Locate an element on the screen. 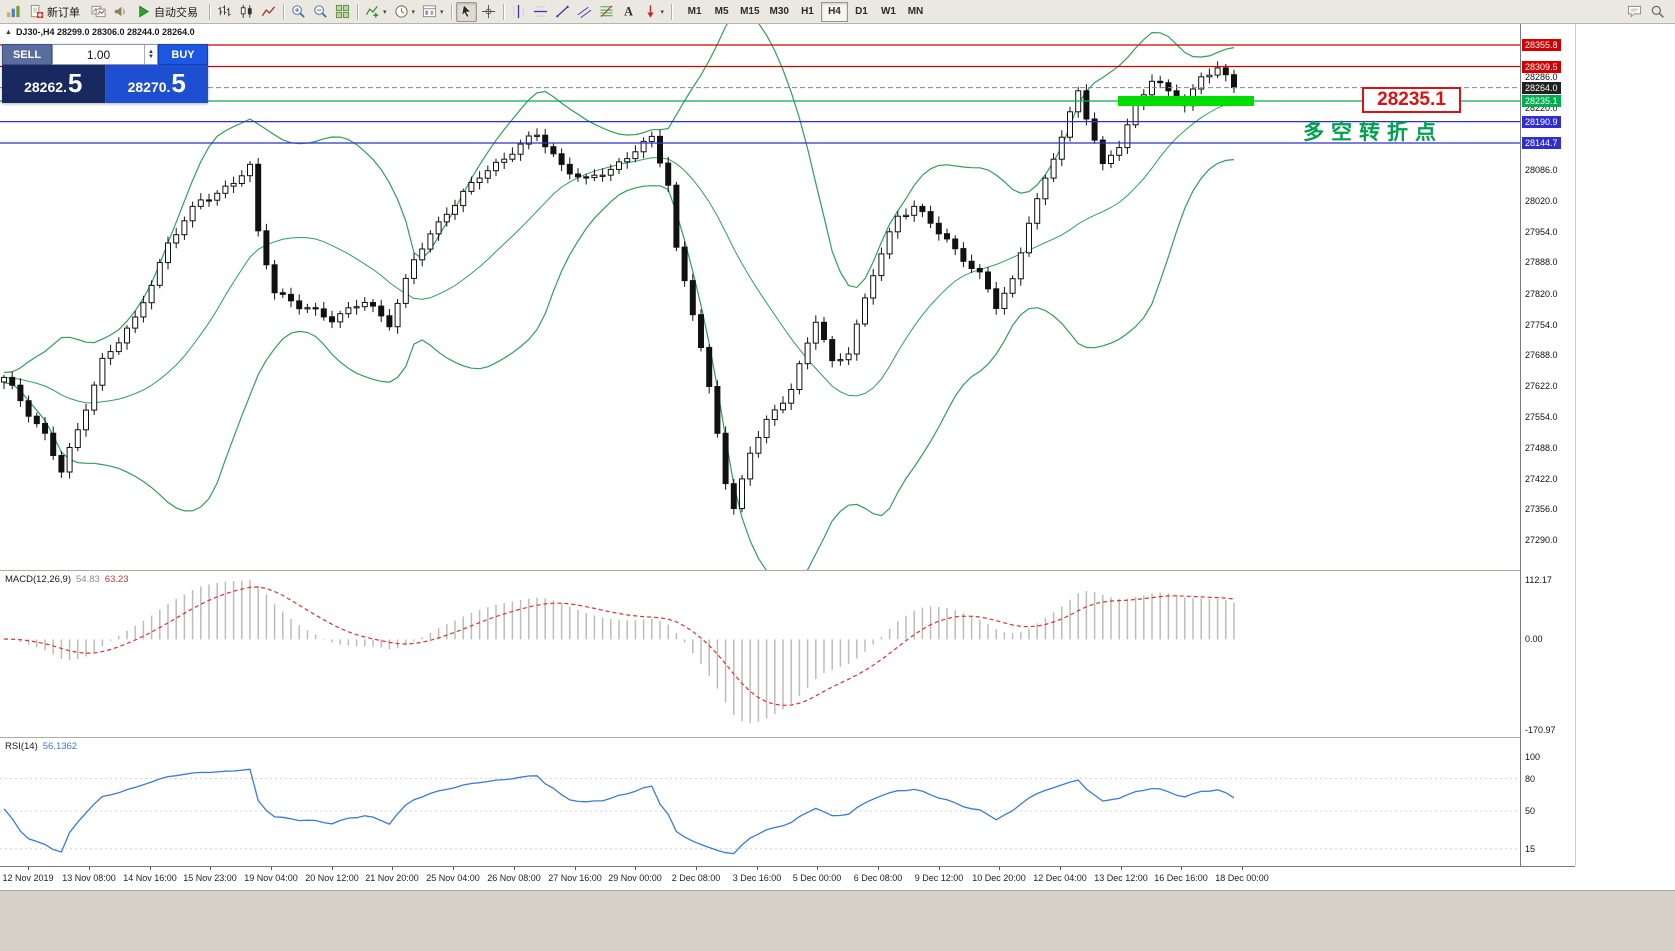 The height and width of the screenshot is (951, 1675). buy-button: BUY is located at coordinates (183, 54).